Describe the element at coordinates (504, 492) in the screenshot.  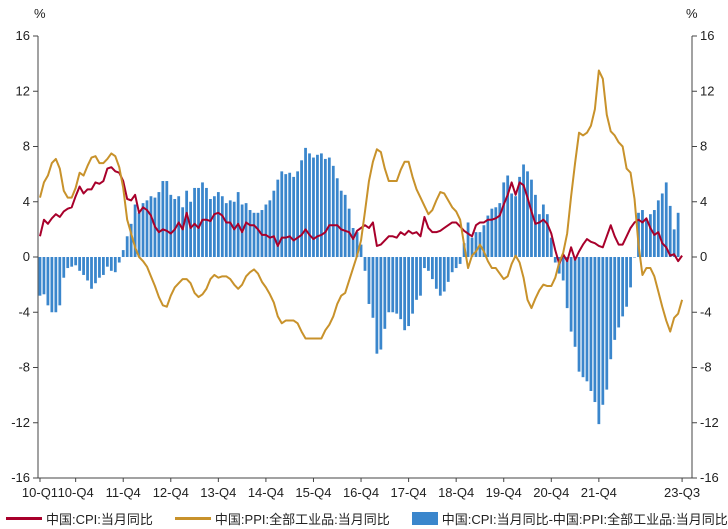
I see `x-tick-label: 19-Q4` at that location.